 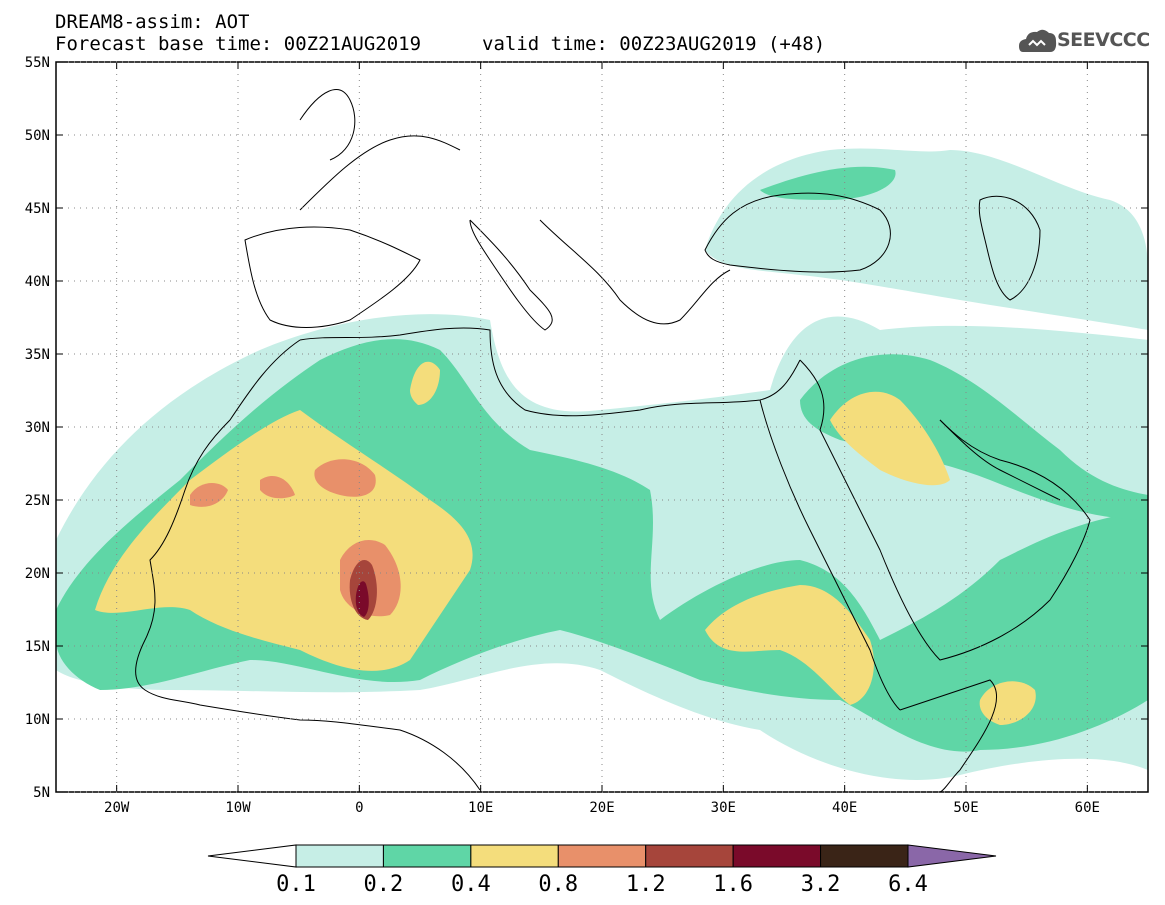 I want to click on coast-arabia, so click(x=945, y=510).